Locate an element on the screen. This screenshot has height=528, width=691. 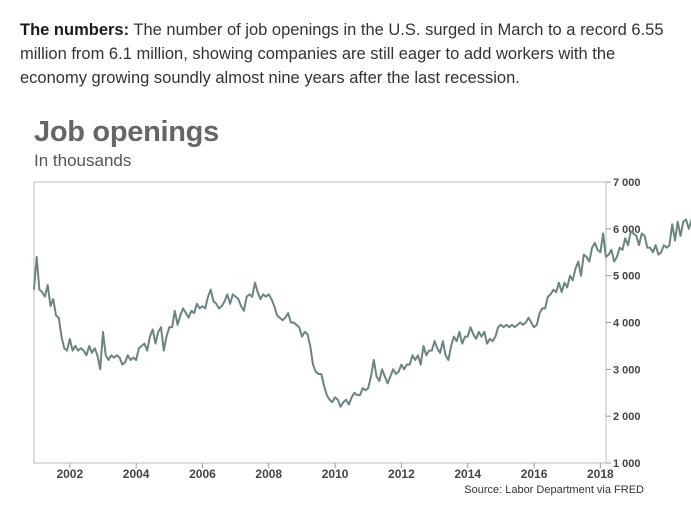
y-tick-label: 3 000 is located at coordinates (627, 370).